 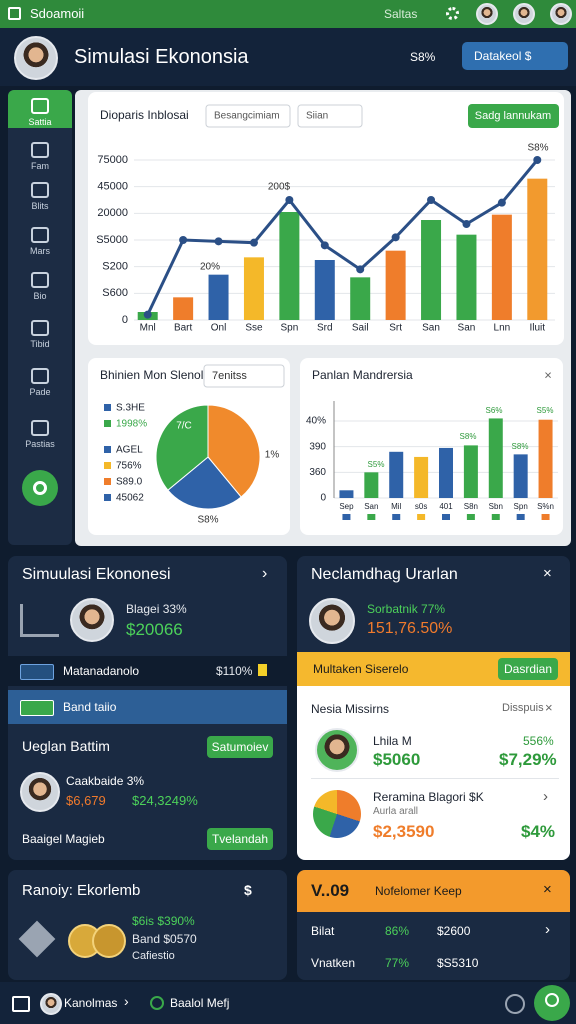 What do you see at coordinates (323, 498) in the screenshot?
I see `y-tick-label: 0` at bounding box center [323, 498].